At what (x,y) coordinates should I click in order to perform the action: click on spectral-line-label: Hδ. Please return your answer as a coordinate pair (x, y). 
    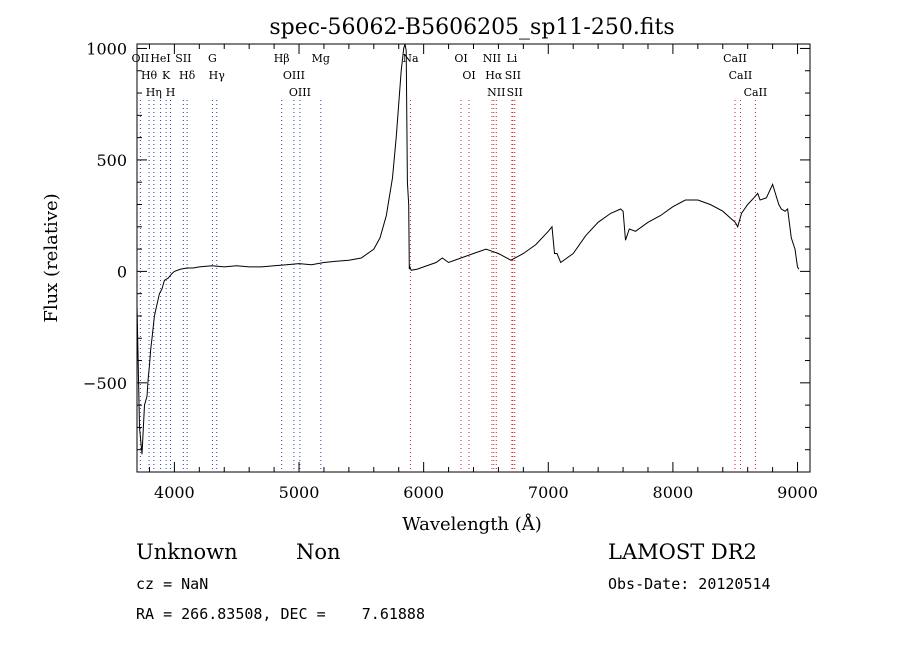
    Looking at the image, I should click on (187, 75).